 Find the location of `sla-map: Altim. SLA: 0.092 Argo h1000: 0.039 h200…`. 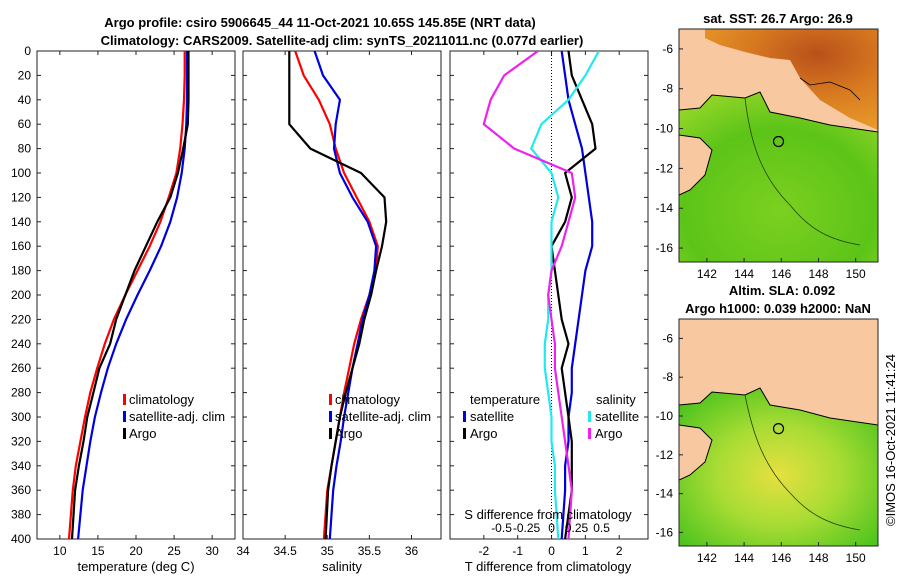

sla-map: Altim. SLA: 0.092 Argo h1000: 0.039 h200… is located at coordinates (767, 424).